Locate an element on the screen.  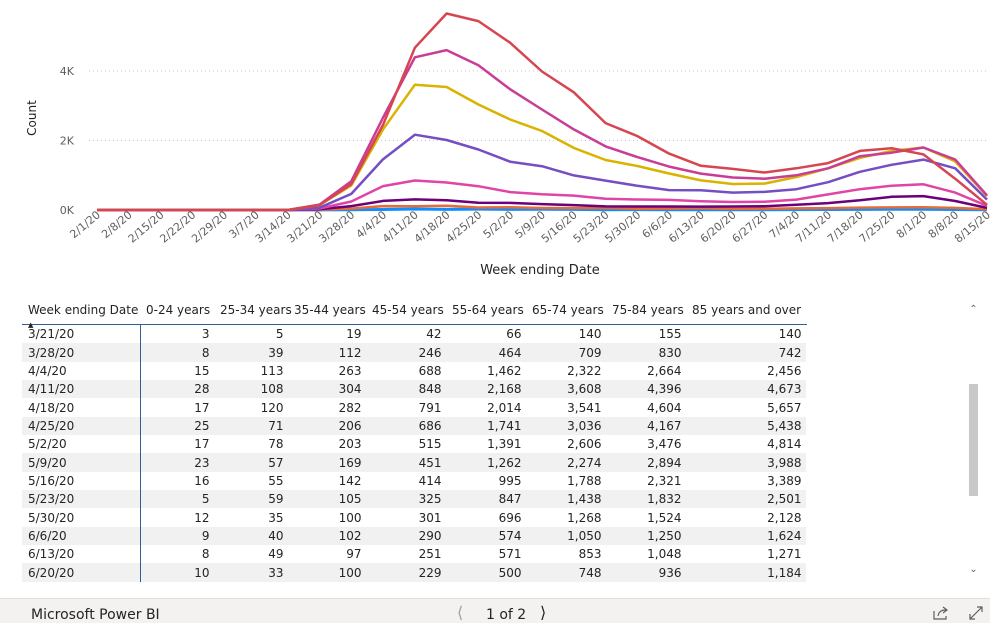
table-cell: 39 is located at coordinates (251, 352).